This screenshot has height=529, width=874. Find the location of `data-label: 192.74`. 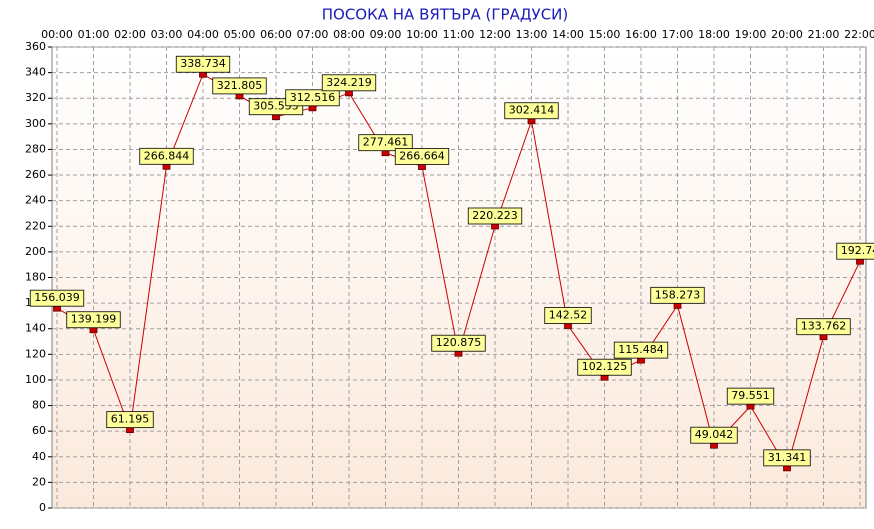

data-label: 192.74 is located at coordinates (855, 251).